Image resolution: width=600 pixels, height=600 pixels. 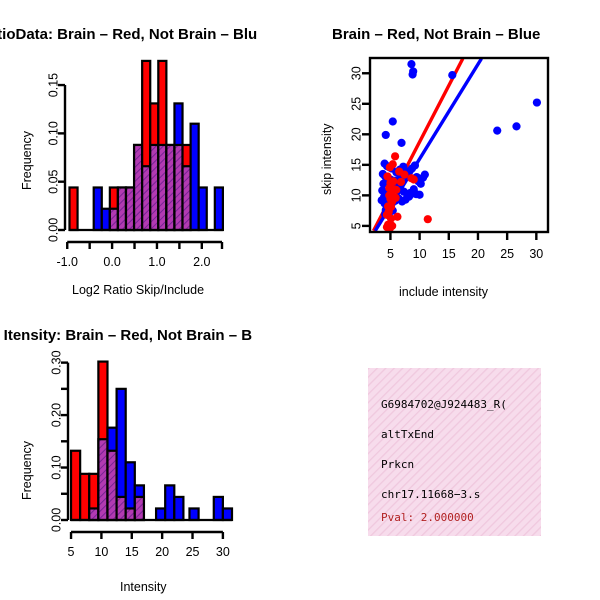 What do you see at coordinates (407, 434) in the screenshot?
I see `annotation-line-event: altTxEnd` at bounding box center [407, 434].